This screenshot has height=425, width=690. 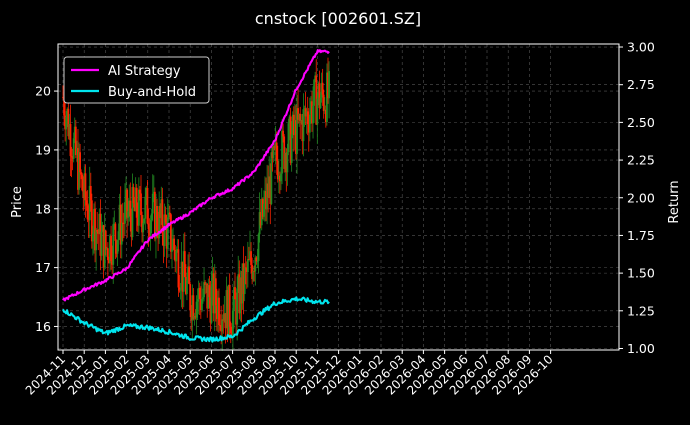 I want to click on legend: AI Strategy Buy-and-Hold, so click(x=136, y=80).